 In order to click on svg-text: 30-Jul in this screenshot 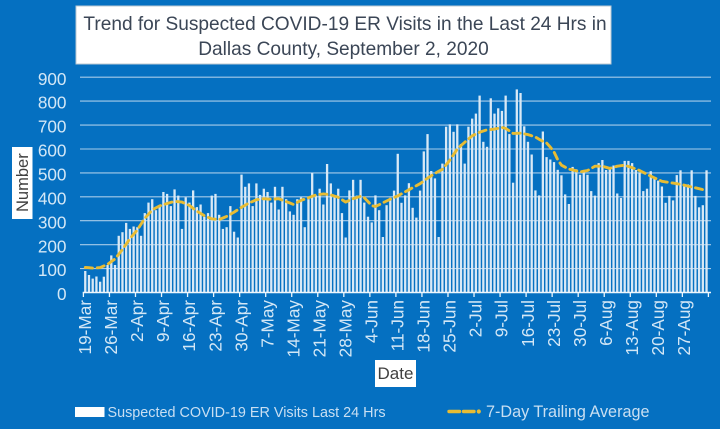, I will do `click(580, 323)`.